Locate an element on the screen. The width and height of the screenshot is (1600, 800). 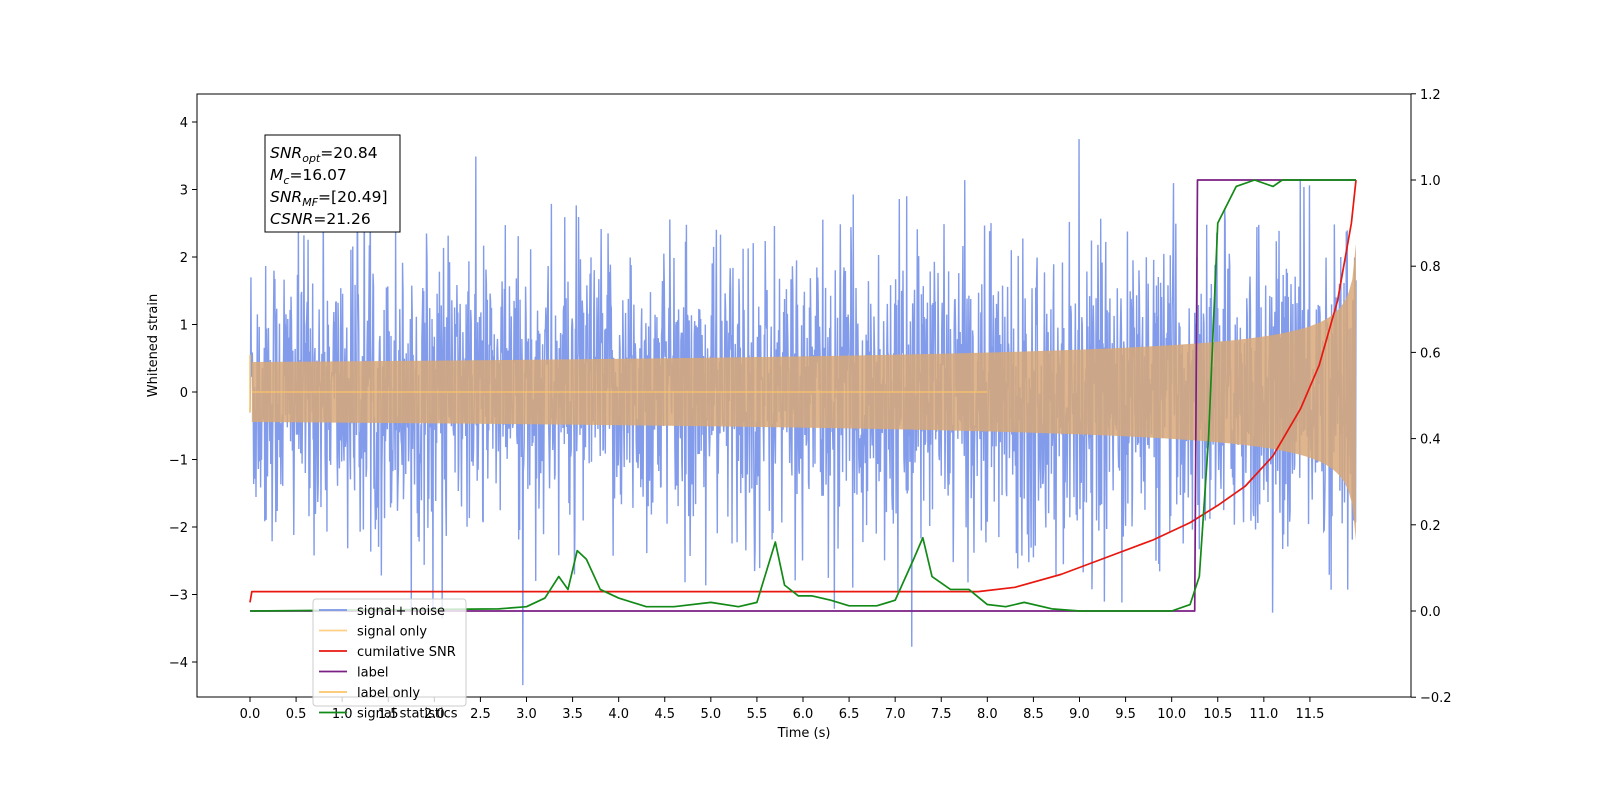
x-tick-label: 3.0 is located at coordinates (526, 714).